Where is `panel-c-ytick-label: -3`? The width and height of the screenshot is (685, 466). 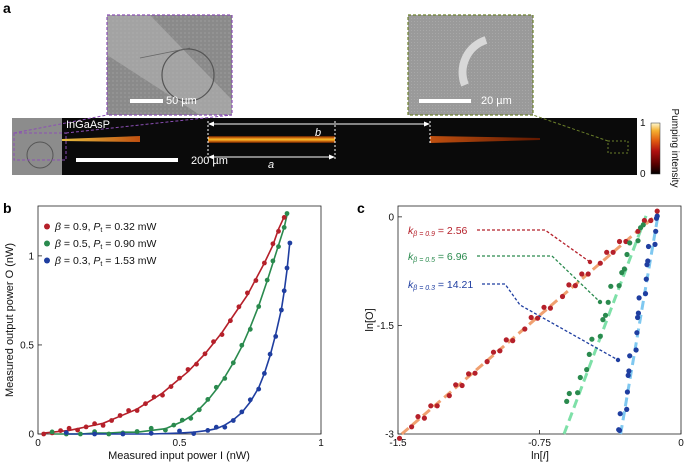 panel-c-ytick-label: -3 is located at coordinates (389, 435).